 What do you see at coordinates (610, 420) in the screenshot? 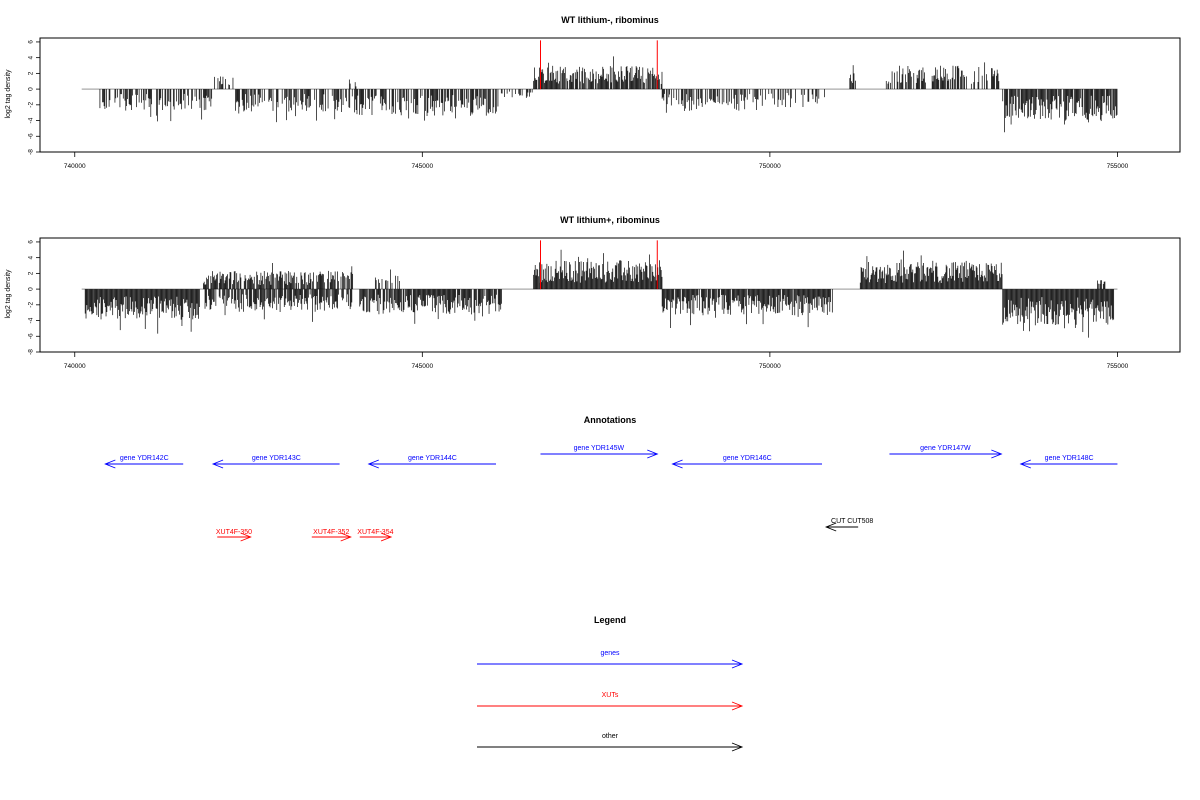
I see `annotations-title: Annotations` at bounding box center [610, 420].